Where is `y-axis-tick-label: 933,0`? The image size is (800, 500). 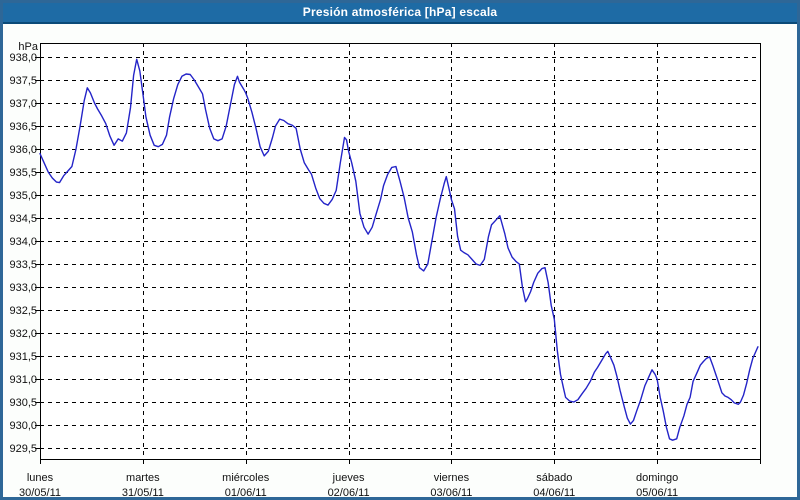 y-axis-tick-label: 933,0 is located at coordinates (23, 288).